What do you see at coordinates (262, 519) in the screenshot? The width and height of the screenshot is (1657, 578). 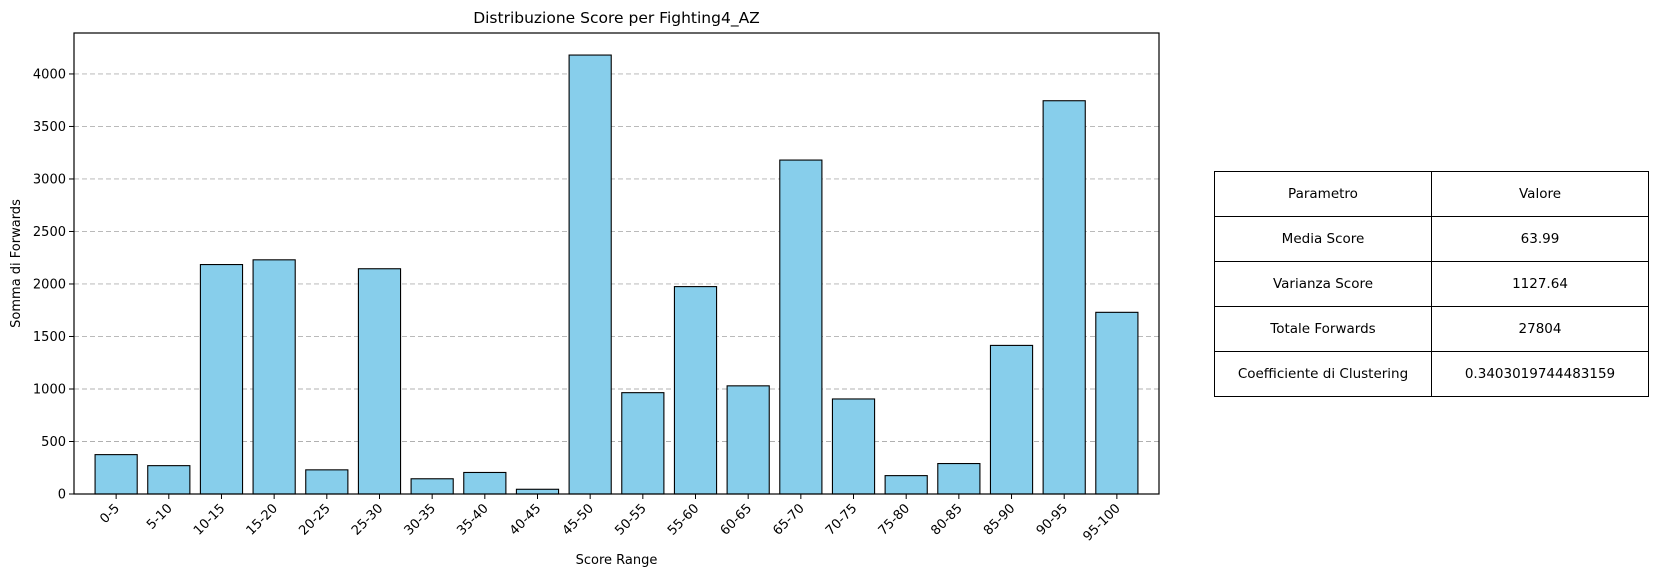 I see `x-tick-label: 15-20` at bounding box center [262, 519].